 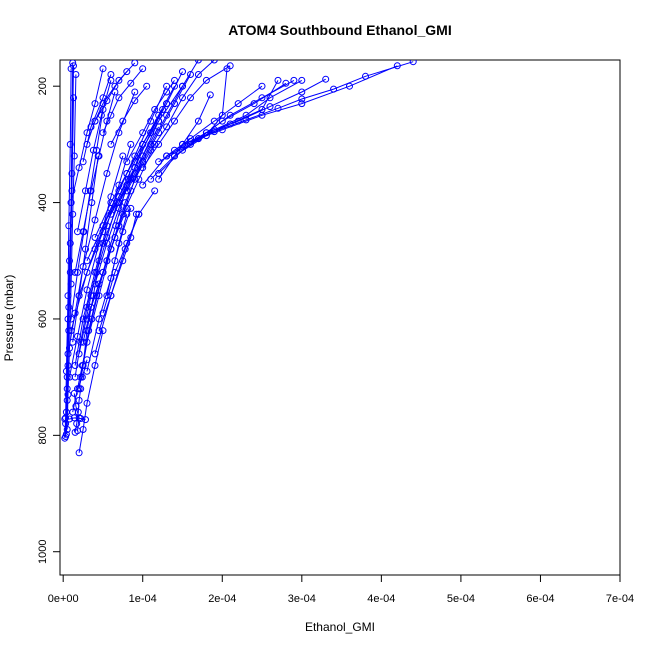 I want to click on x-tick-label: 0e+00, so click(x=63, y=599).